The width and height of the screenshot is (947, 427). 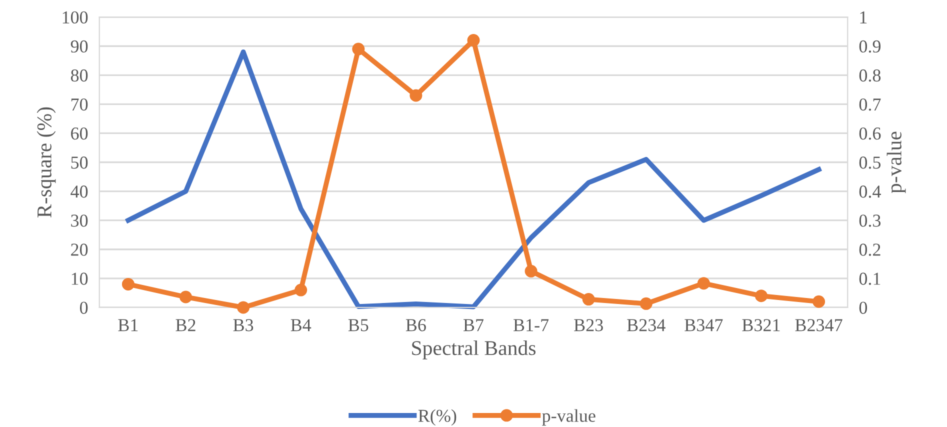 What do you see at coordinates (301, 325) in the screenshot?
I see `x-tick-label: B4` at bounding box center [301, 325].